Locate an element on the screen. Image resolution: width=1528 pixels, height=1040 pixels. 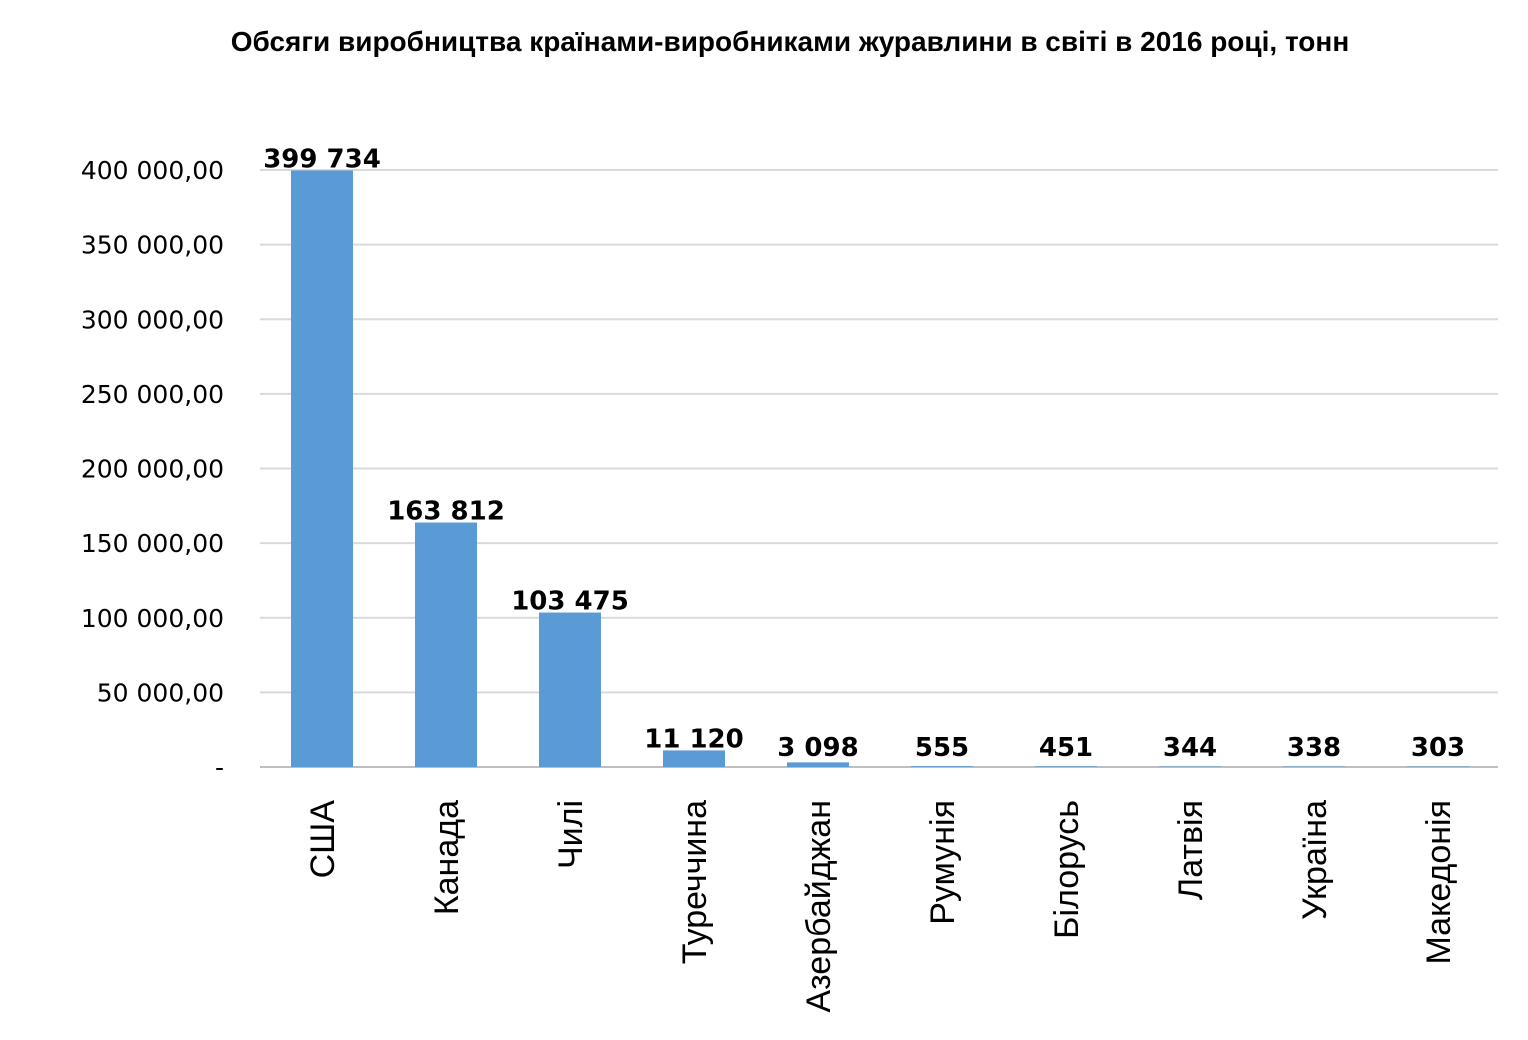
y-tick-label: 100 000,00 is located at coordinates (152, 618).